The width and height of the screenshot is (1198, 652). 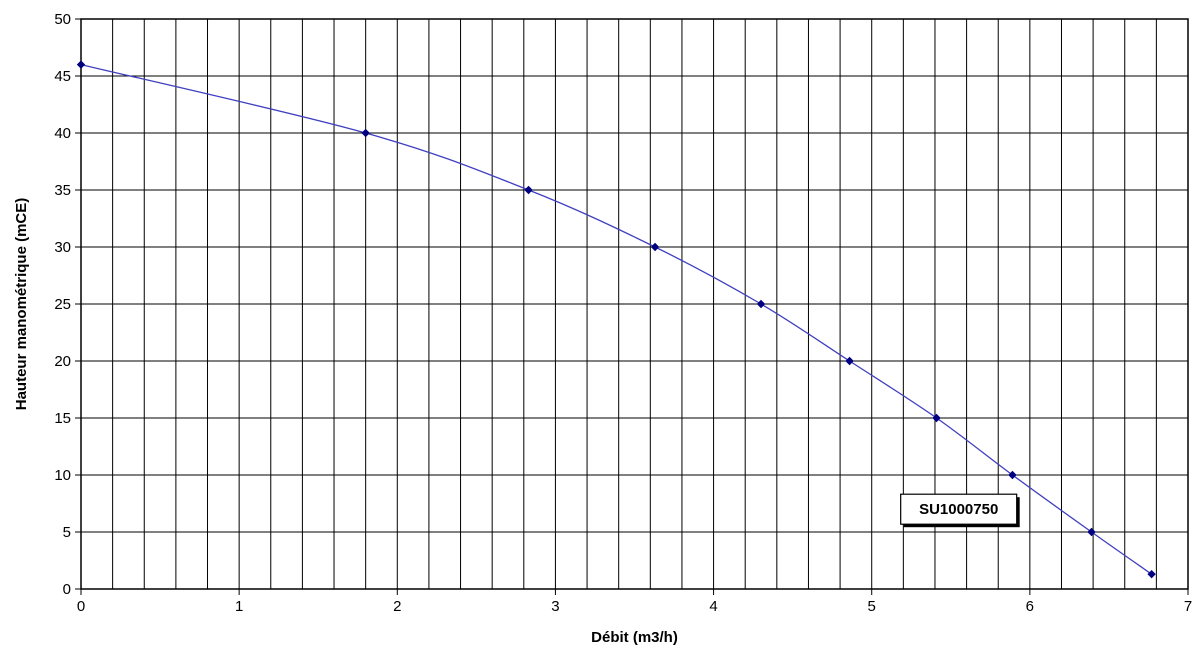 I want to click on y-tick-label: 45, so click(x=62, y=76).